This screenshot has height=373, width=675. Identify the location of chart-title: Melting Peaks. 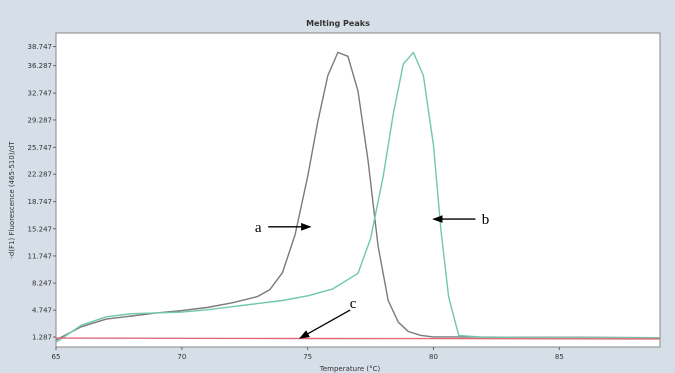
(338, 23).